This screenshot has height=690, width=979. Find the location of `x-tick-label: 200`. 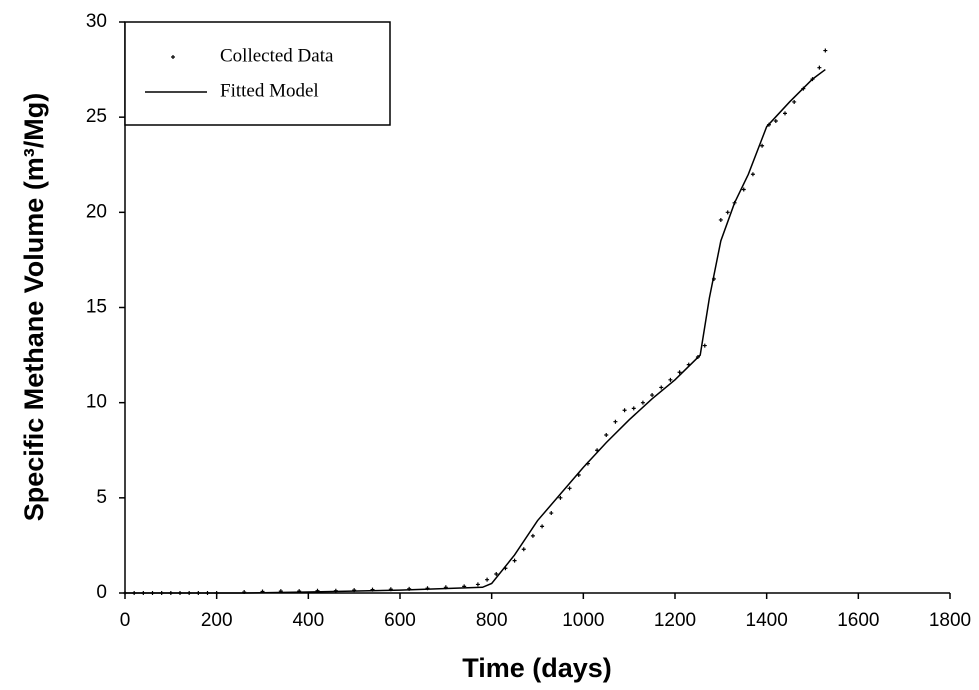

x-tick-label: 200 is located at coordinates (217, 620).